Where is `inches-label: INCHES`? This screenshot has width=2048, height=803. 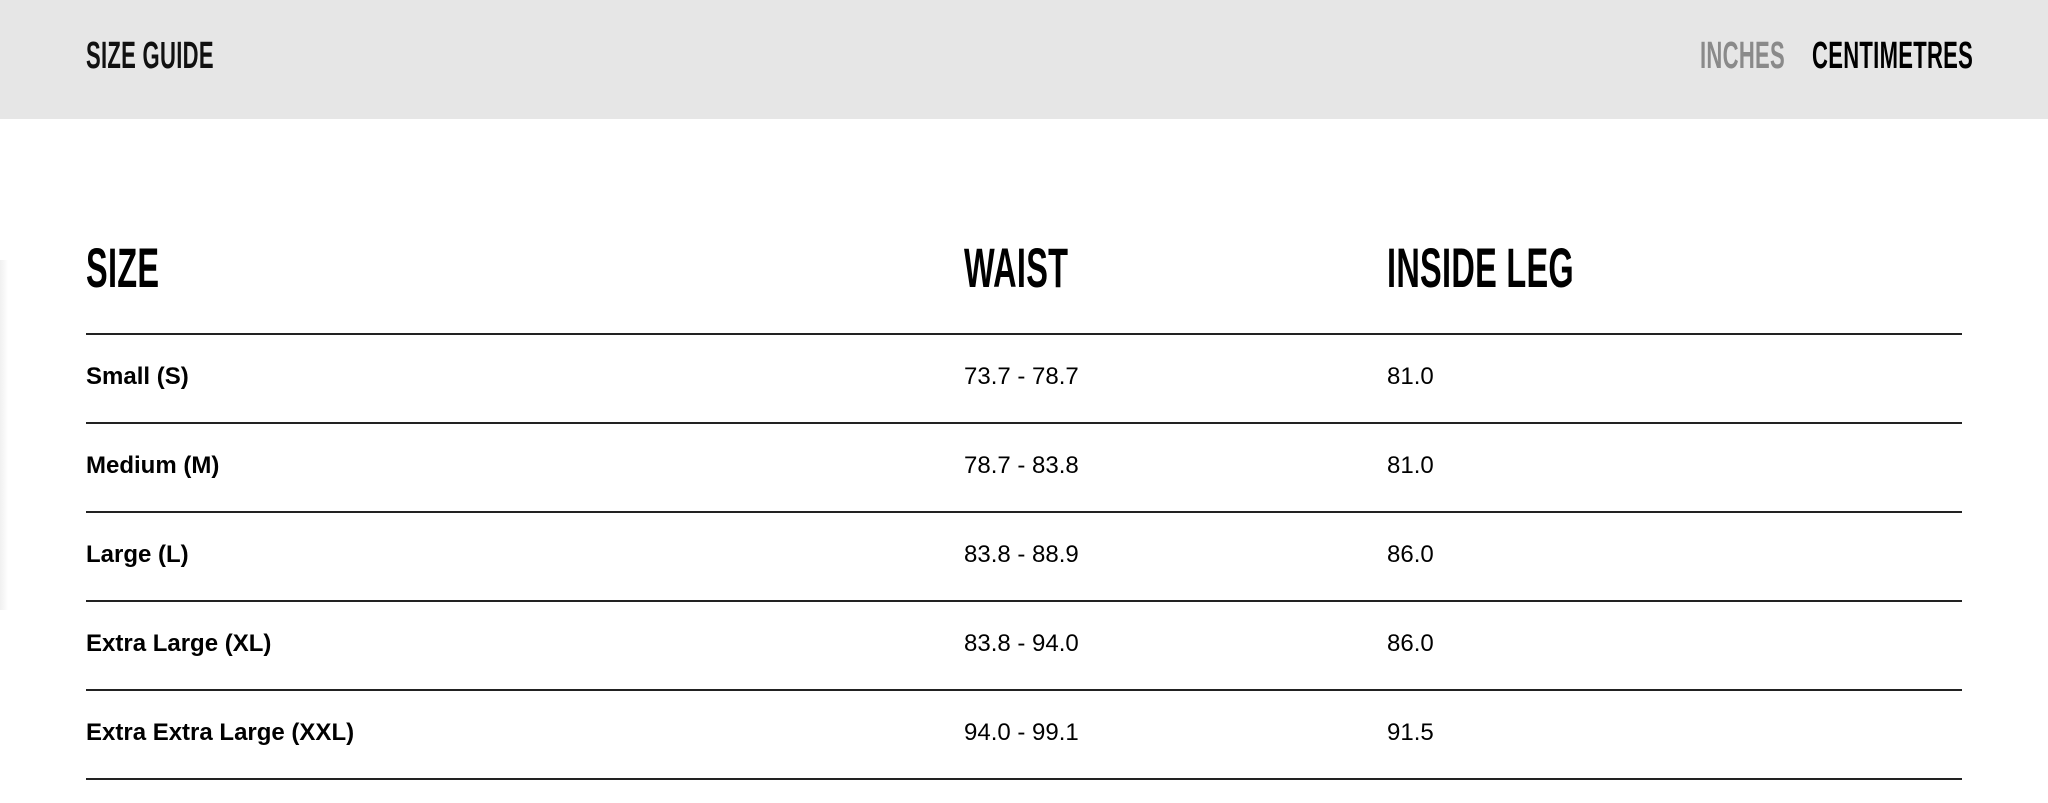
inches-label: INCHES is located at coordinates (1743, 56).